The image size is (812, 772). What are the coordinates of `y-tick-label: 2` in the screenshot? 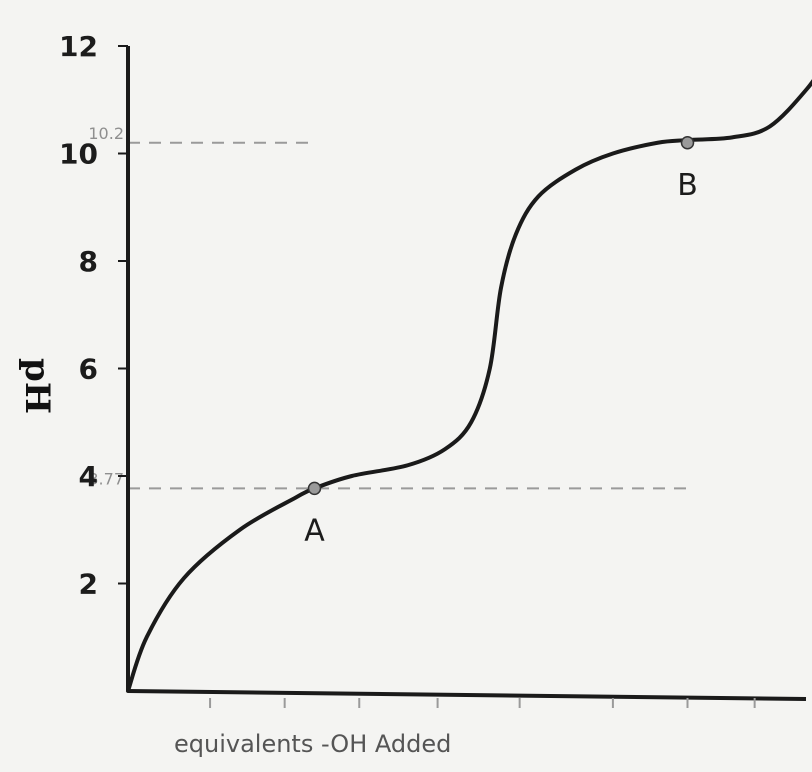 It's located at (88, 584).